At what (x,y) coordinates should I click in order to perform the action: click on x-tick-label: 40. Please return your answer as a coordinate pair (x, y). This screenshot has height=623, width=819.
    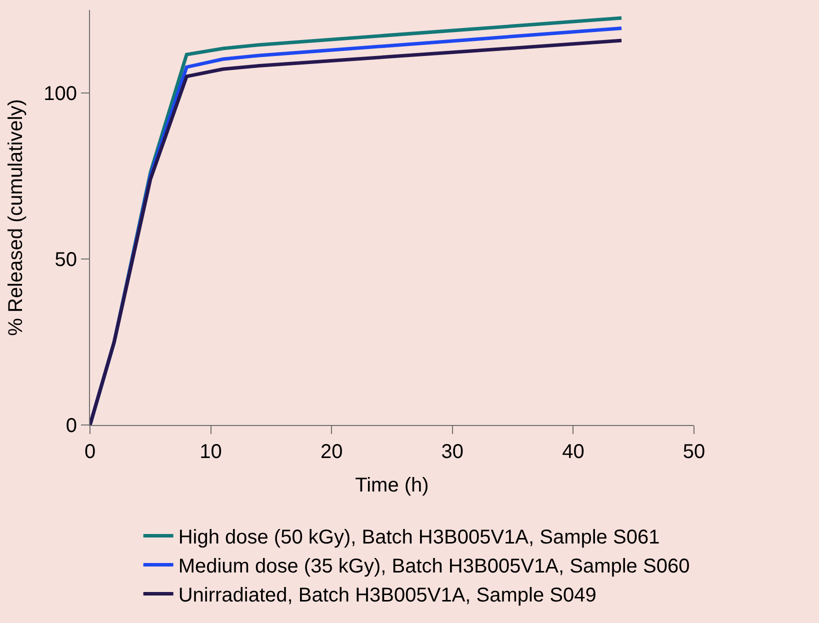
    Looking at the image, I should click on (573, 452).